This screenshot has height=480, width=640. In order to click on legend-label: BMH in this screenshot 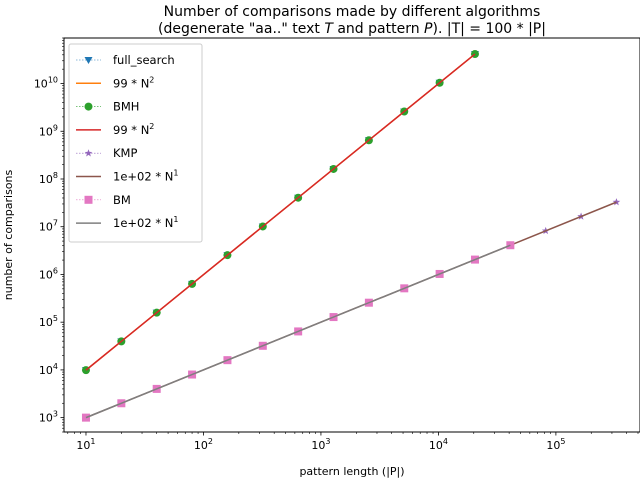, I will do `click(126, 107)`.